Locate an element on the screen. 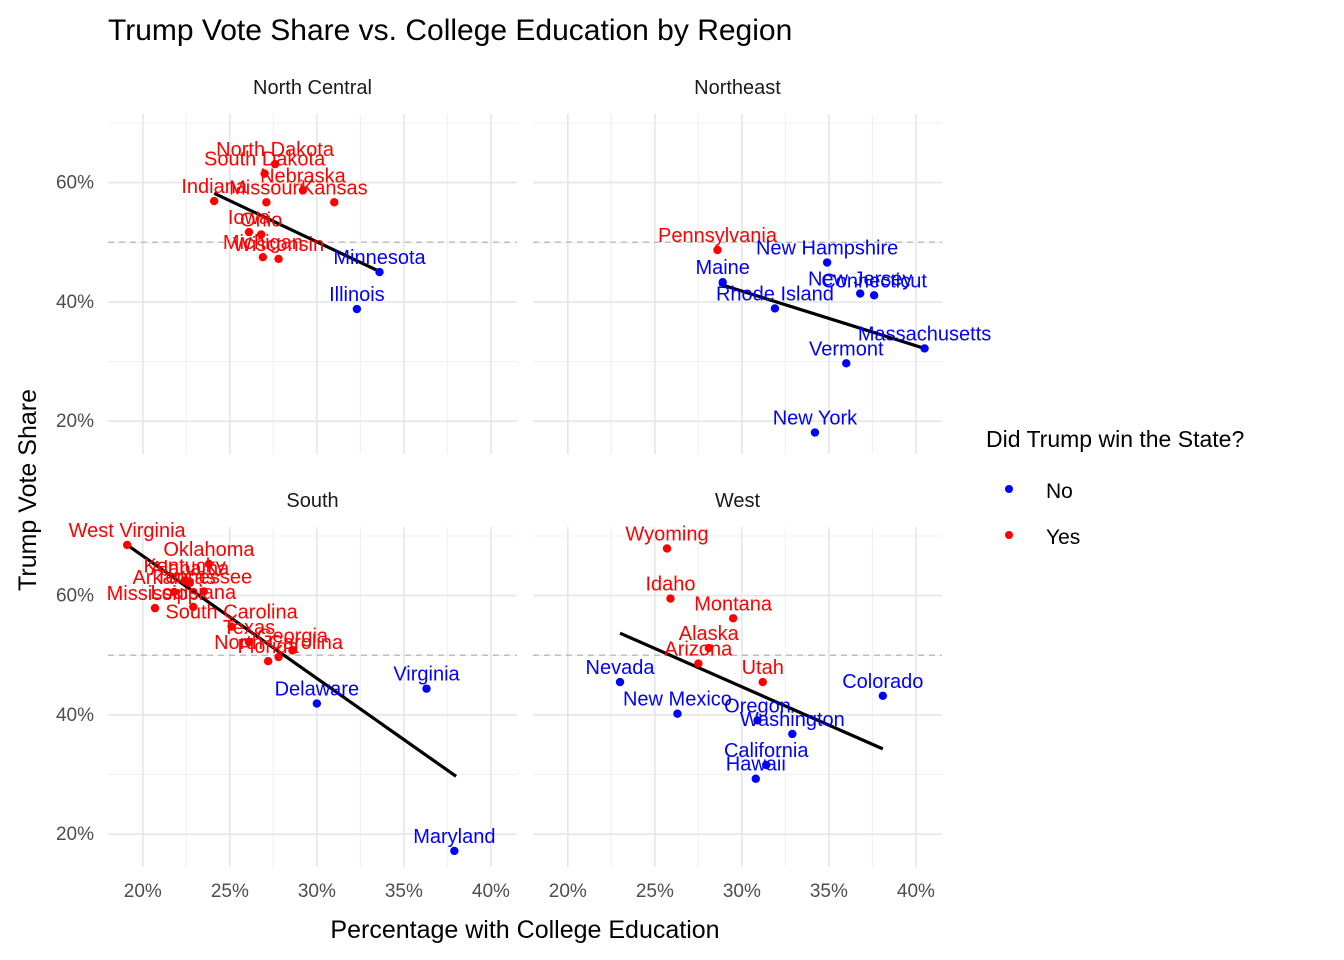 This screenshot has height=960, width=1344. x-tick-label: 20% is located at coordinates (568, 891).